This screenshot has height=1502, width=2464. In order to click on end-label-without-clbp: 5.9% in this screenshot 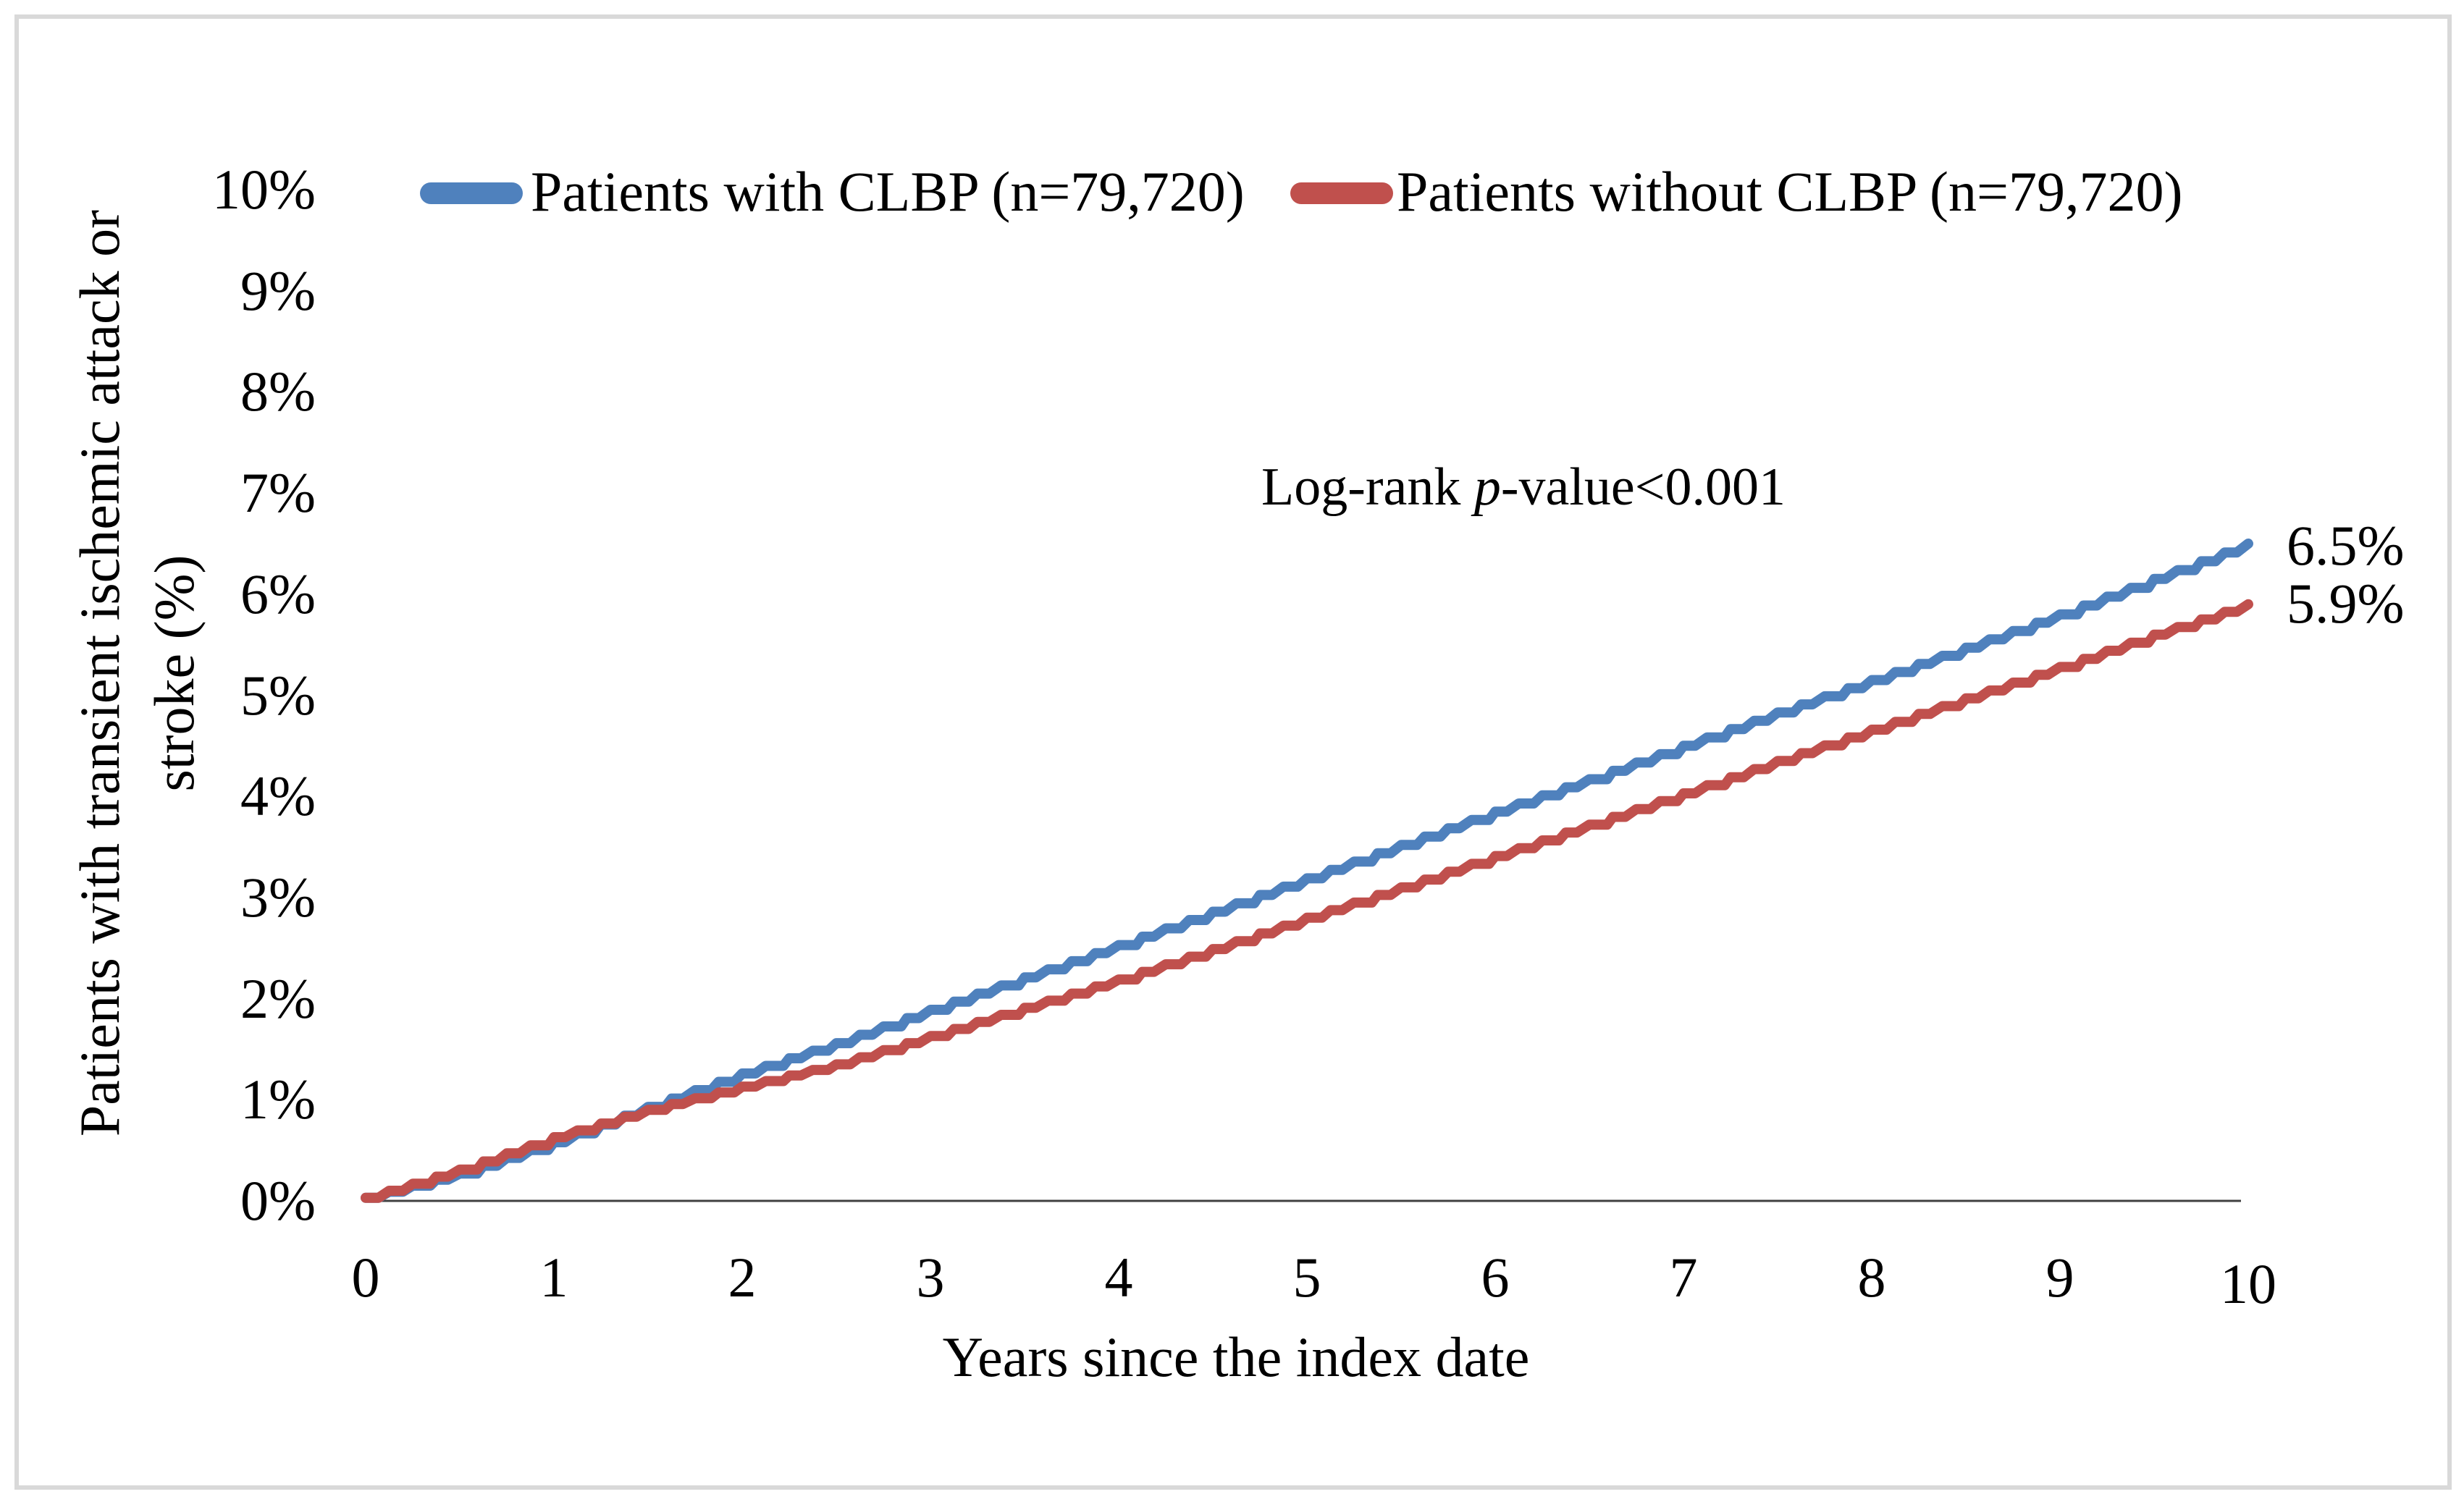, I will do `click(2346, 603)`.